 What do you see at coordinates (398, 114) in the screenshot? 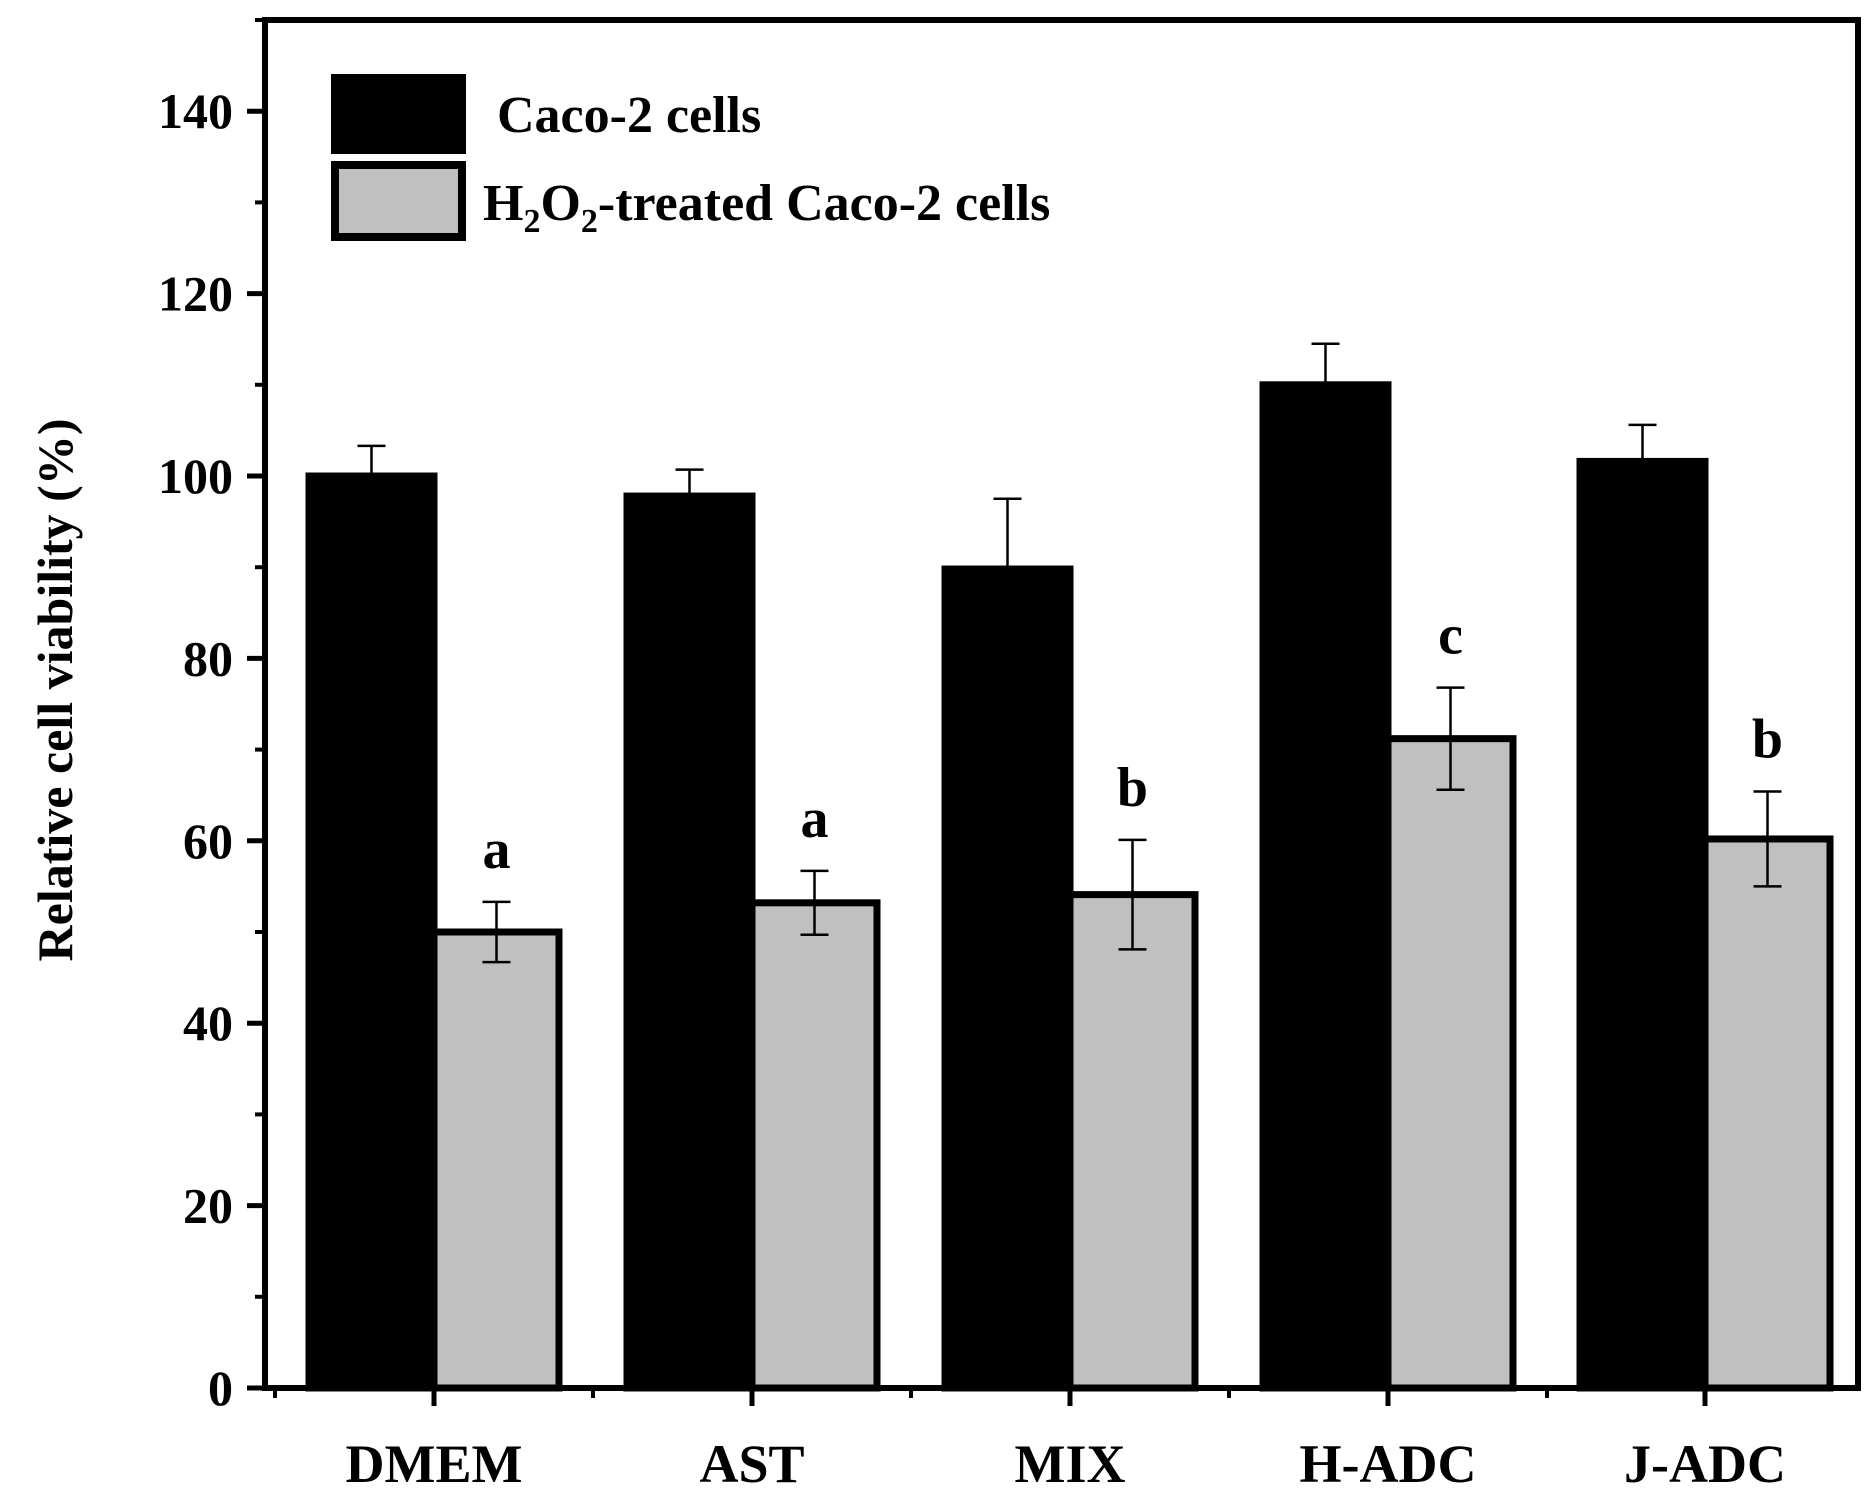
I see `legend-swatch-caco2` at bounding box center [398, 114].